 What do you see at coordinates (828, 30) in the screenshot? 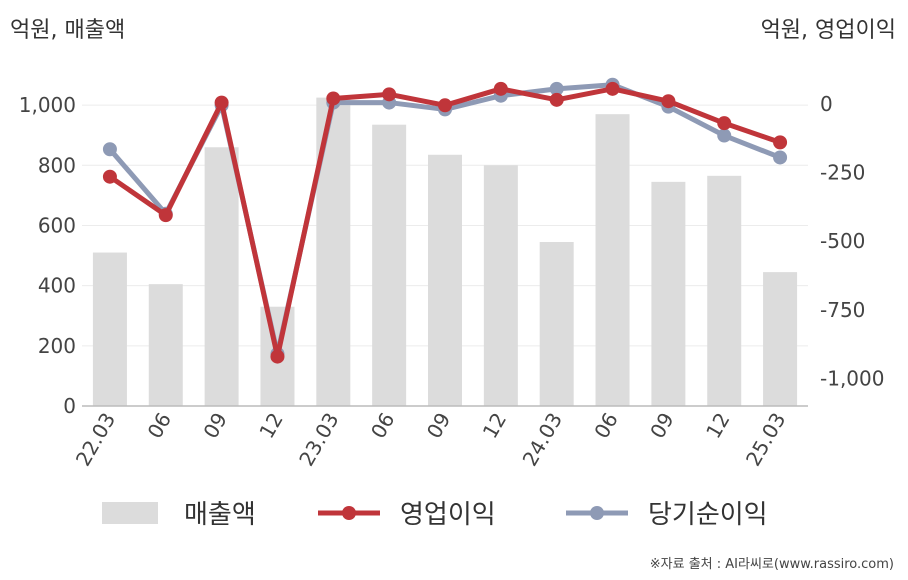
I see `right-axis-unit: 억원, 영업이익` at bounding box center [828, 30].